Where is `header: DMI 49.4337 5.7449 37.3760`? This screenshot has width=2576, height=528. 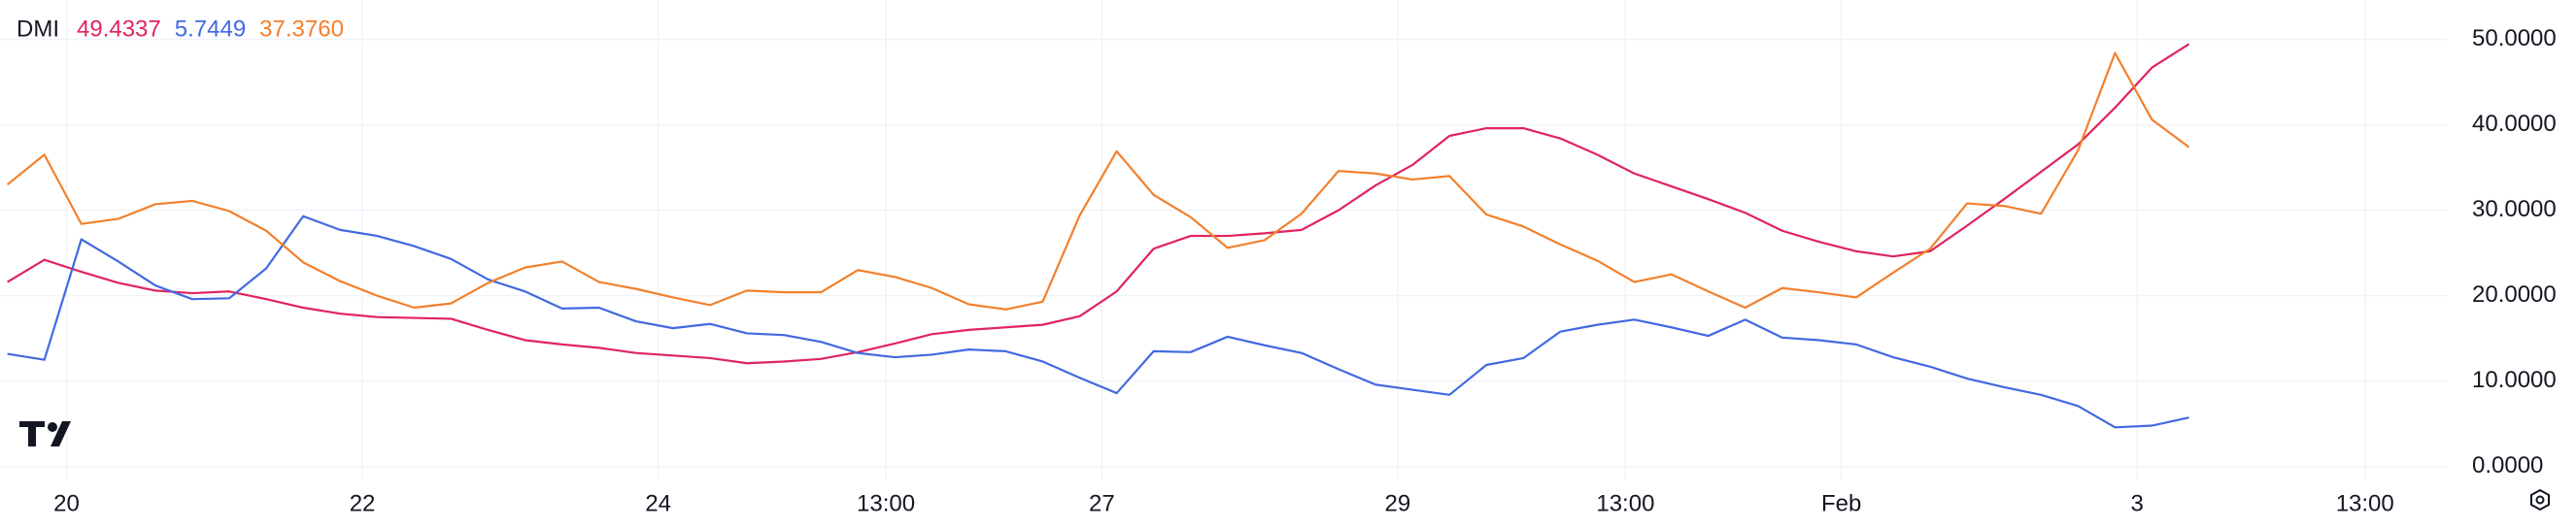
header: DMI 49.4337 5.7449 37.3760 is located at coordinates (180, 29).